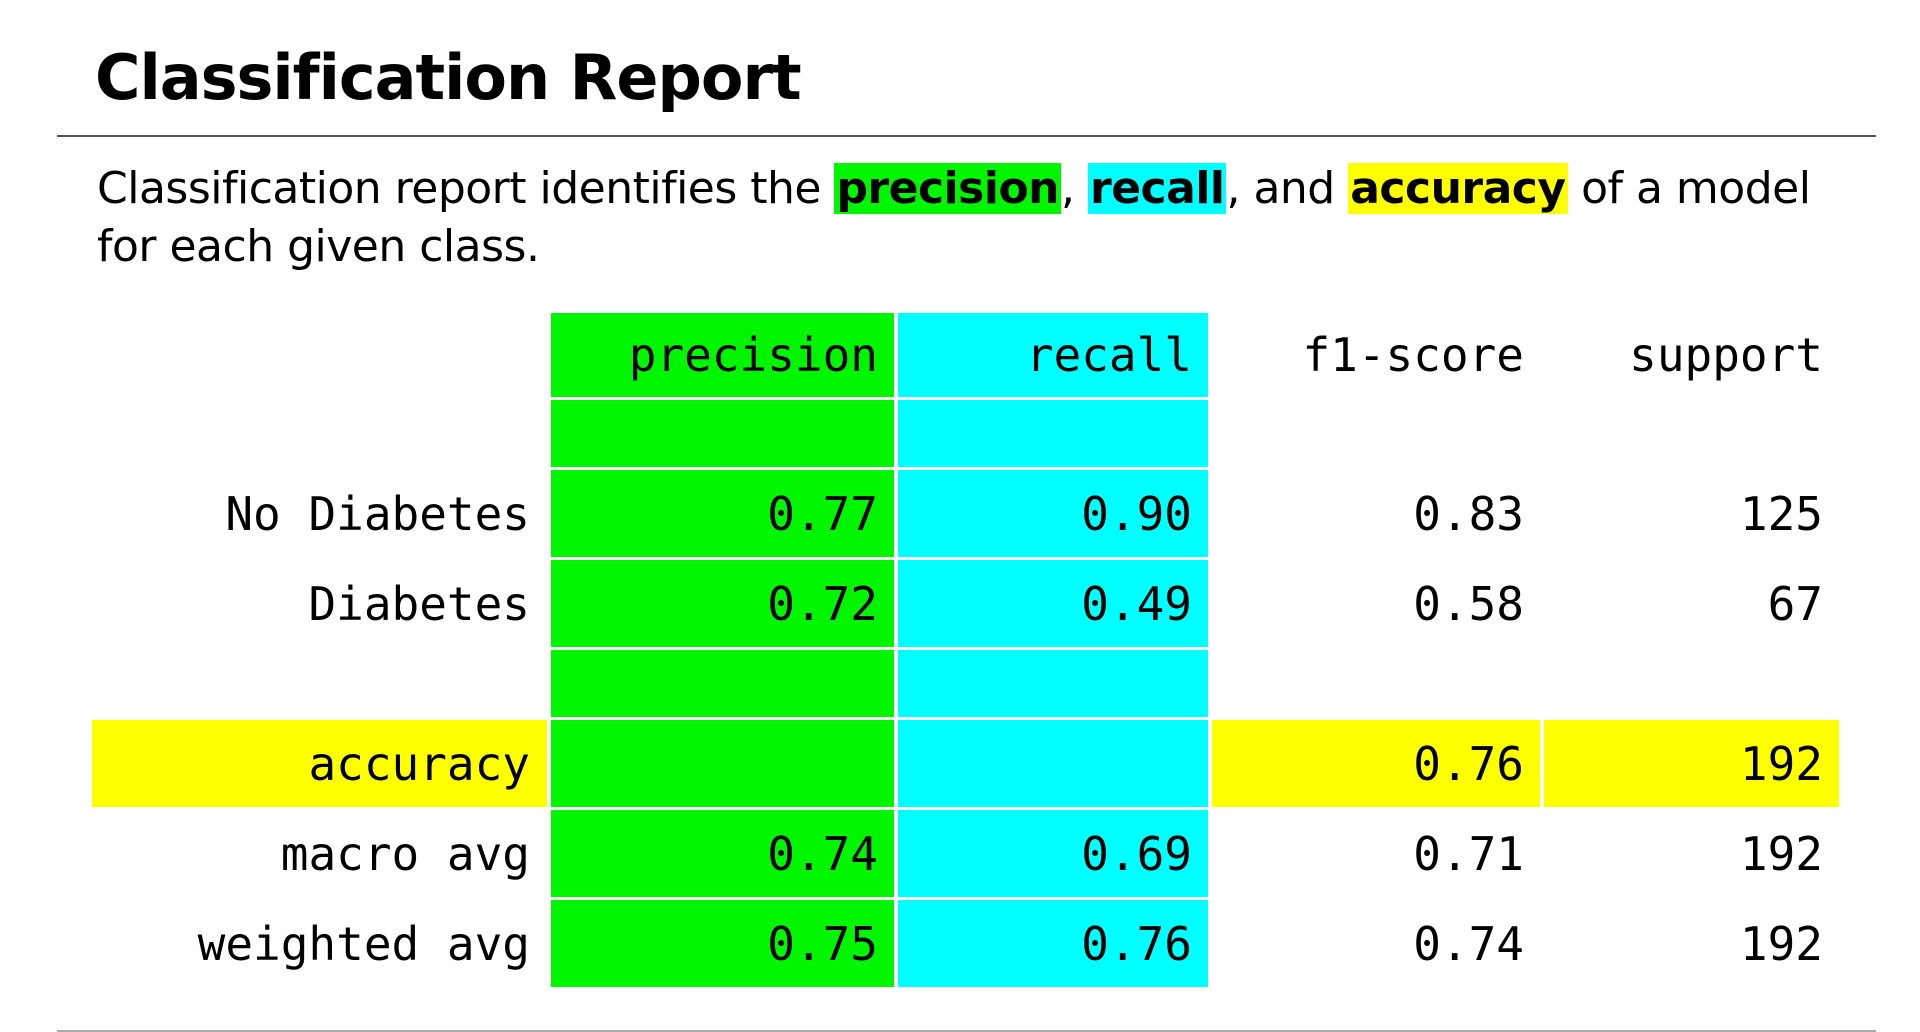  What do you see at coordinates (722, 853) in the screenshot?
I see `macro-avg-precision: 0.74` at bounding box center [722, 853].